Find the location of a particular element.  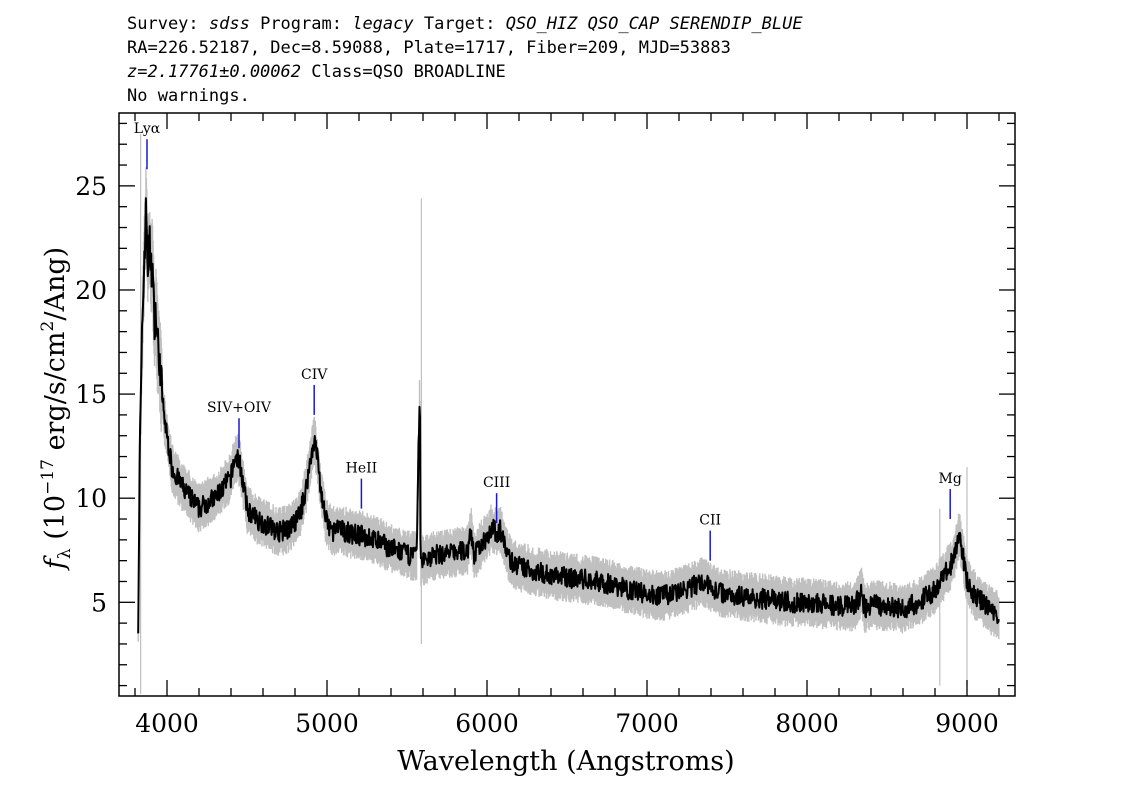

y-tick-label: 20 is located at coordinates (91, 290).